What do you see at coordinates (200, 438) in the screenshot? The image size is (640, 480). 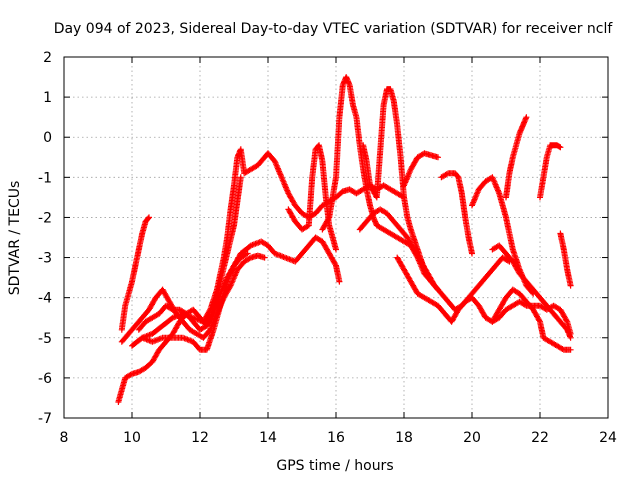 I see `x-tick-label: 12` at bounding box center [200, 438].